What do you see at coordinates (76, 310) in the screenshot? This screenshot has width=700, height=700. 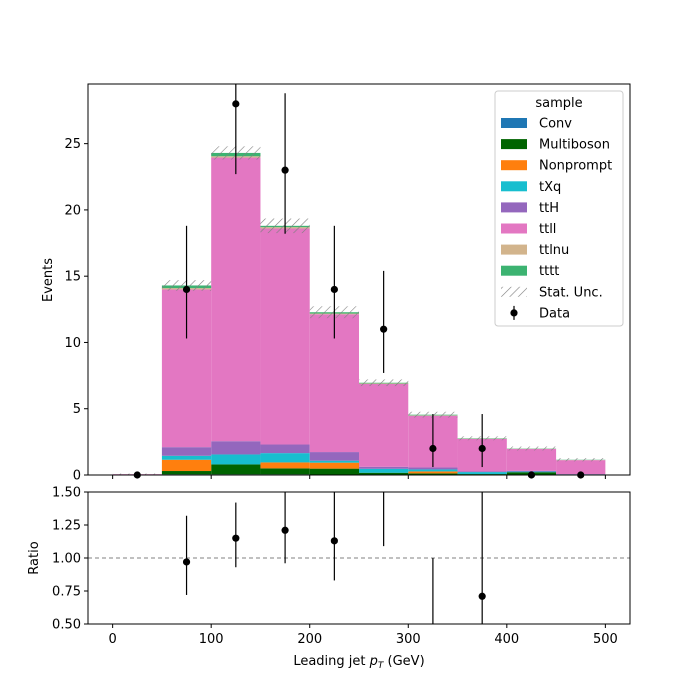 I see `main-y-ticks: 0 5 10 15 20 25` at bounding box center [76, 310].